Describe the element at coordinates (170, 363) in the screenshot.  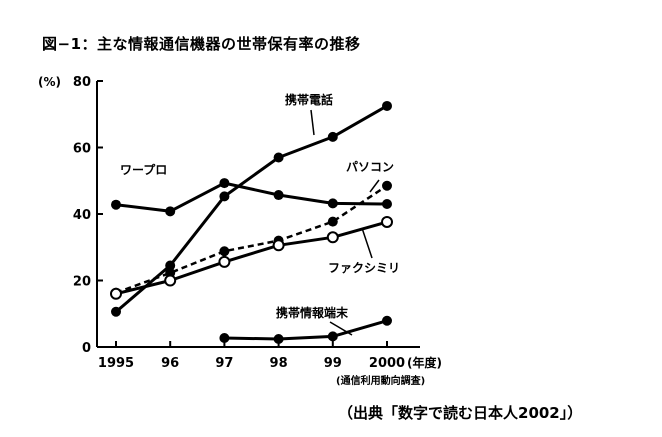
I see `x-tick-label: 96` at that location.